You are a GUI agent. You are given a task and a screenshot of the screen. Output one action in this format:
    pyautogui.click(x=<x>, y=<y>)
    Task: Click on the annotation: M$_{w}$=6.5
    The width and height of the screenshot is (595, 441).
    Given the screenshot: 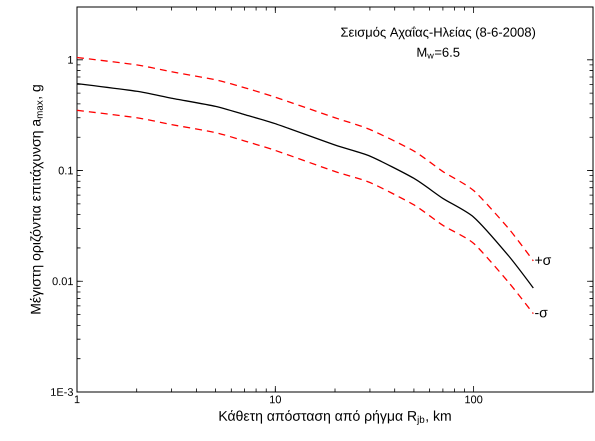 What is the action you would take?
    pyautogui.click(x=438, y=53)
    